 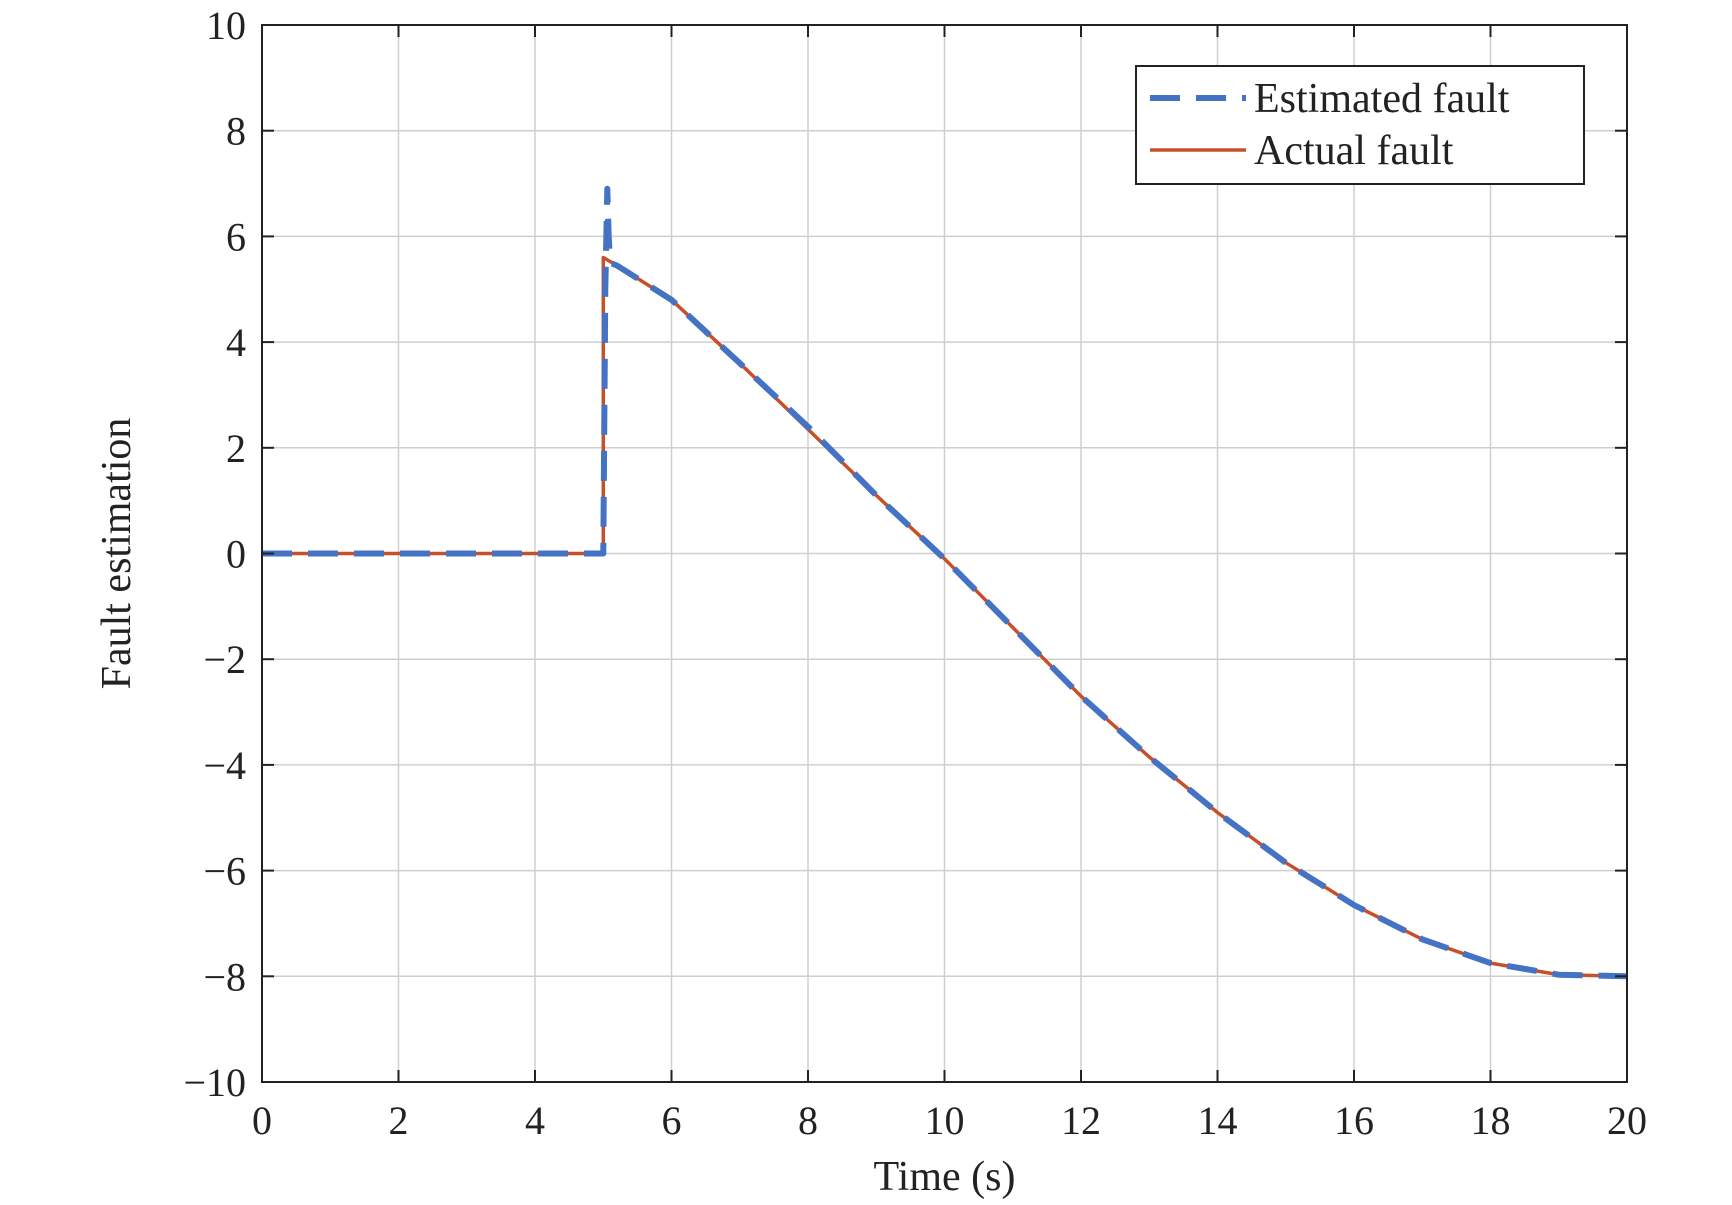 I want to click on x-tick-label: 2, so click(x=399, y=1120).